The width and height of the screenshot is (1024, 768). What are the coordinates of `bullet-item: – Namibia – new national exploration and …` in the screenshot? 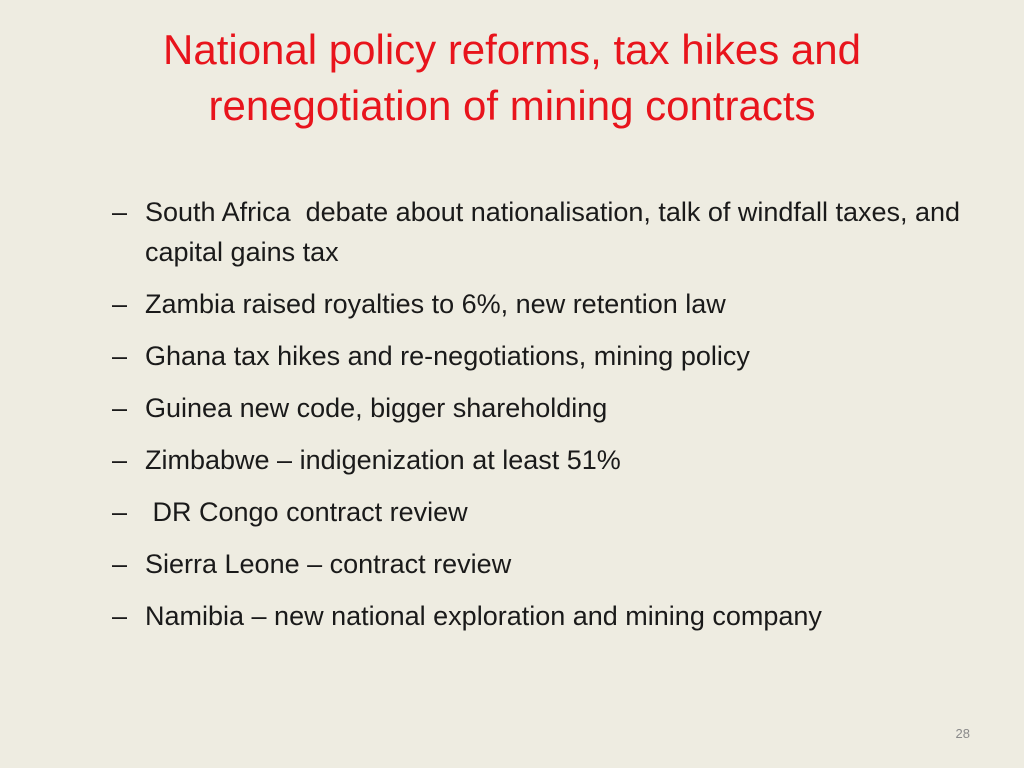 It's located at (552, 616).